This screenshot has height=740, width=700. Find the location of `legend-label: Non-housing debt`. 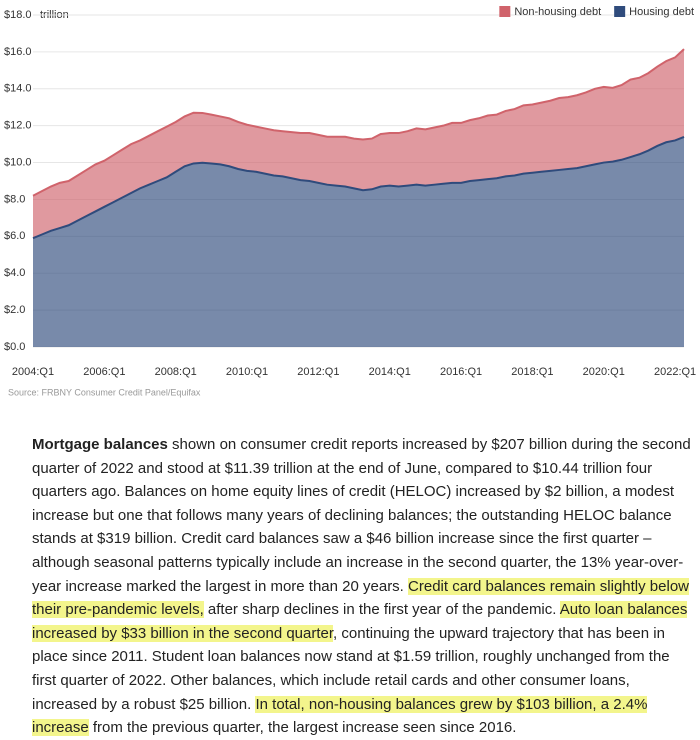

legend-label: Non-housing debt is located at coordinates (557, 12).